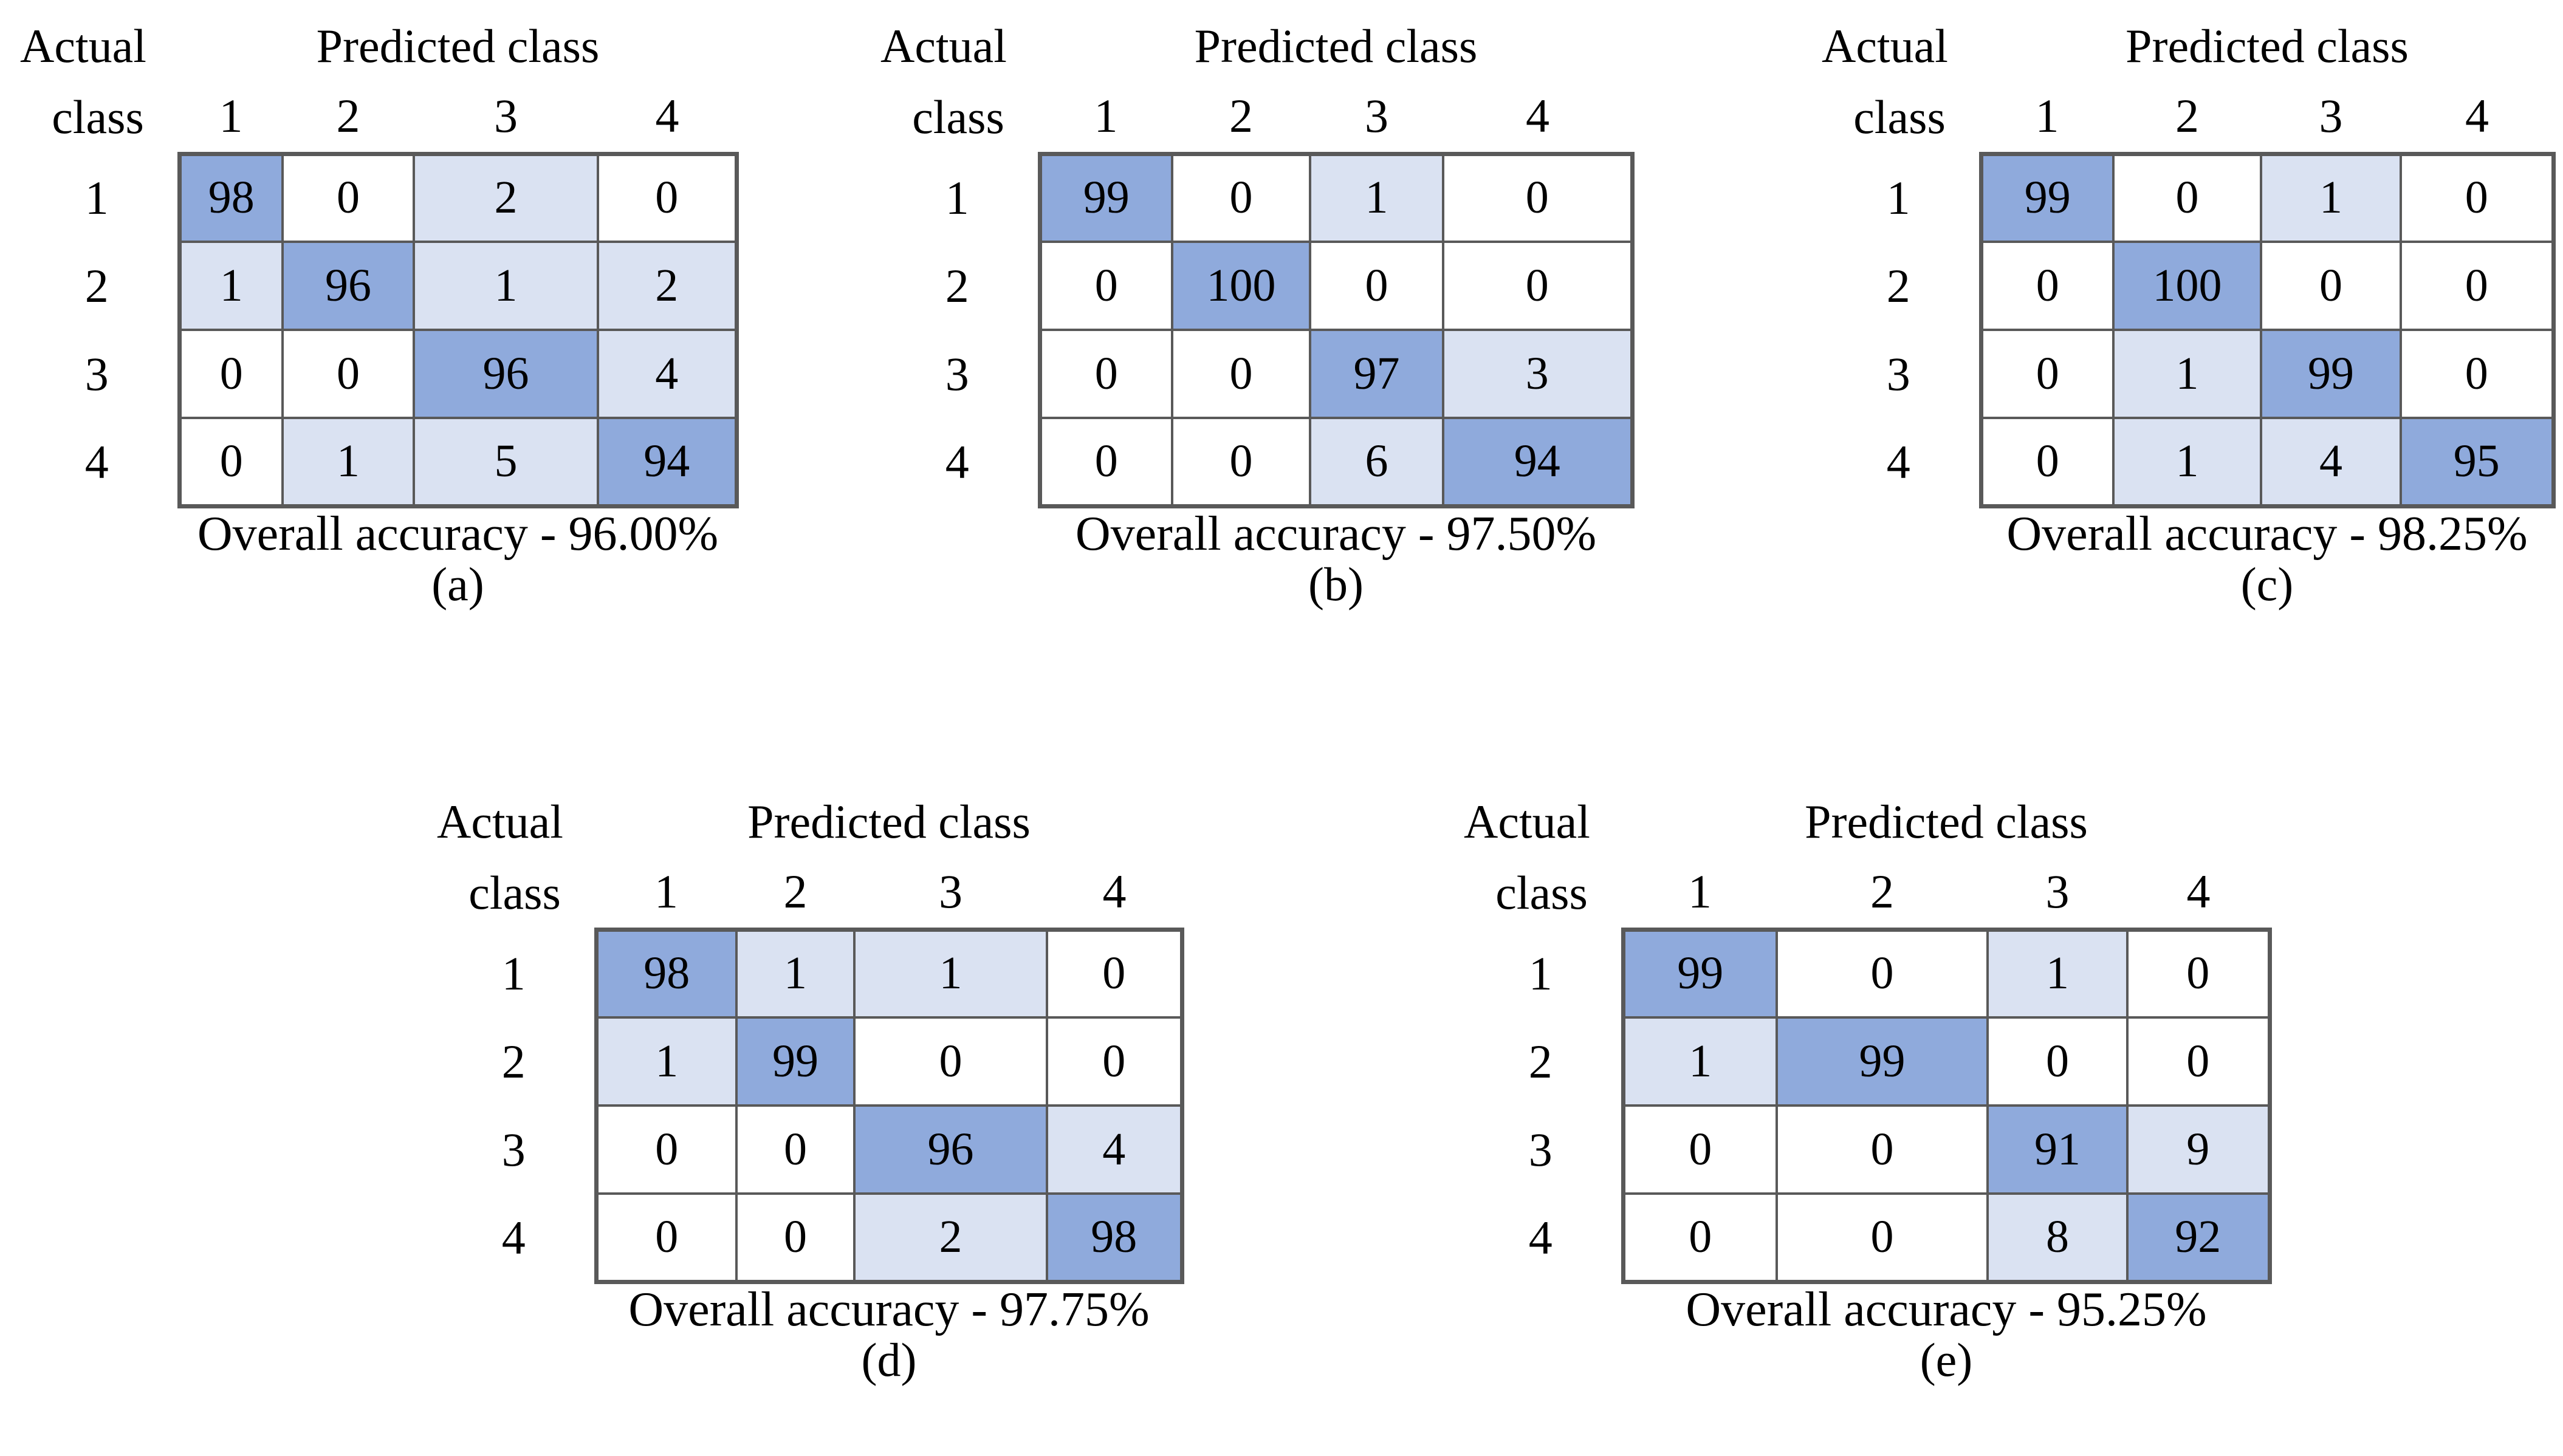 Image resolution: width=2563 pixels, height=1456 pixels. I want to click on sublabel-row: (a), so click(376, 584).